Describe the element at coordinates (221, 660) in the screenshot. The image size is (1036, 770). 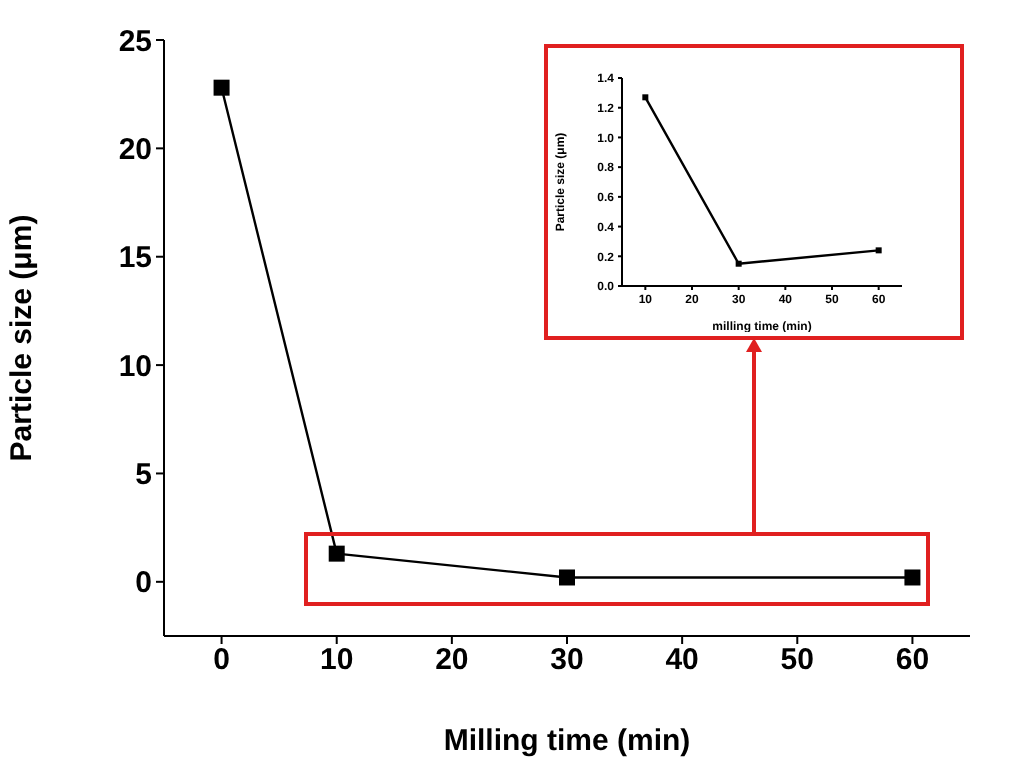
I see `x-tick-label: 0` at that location.